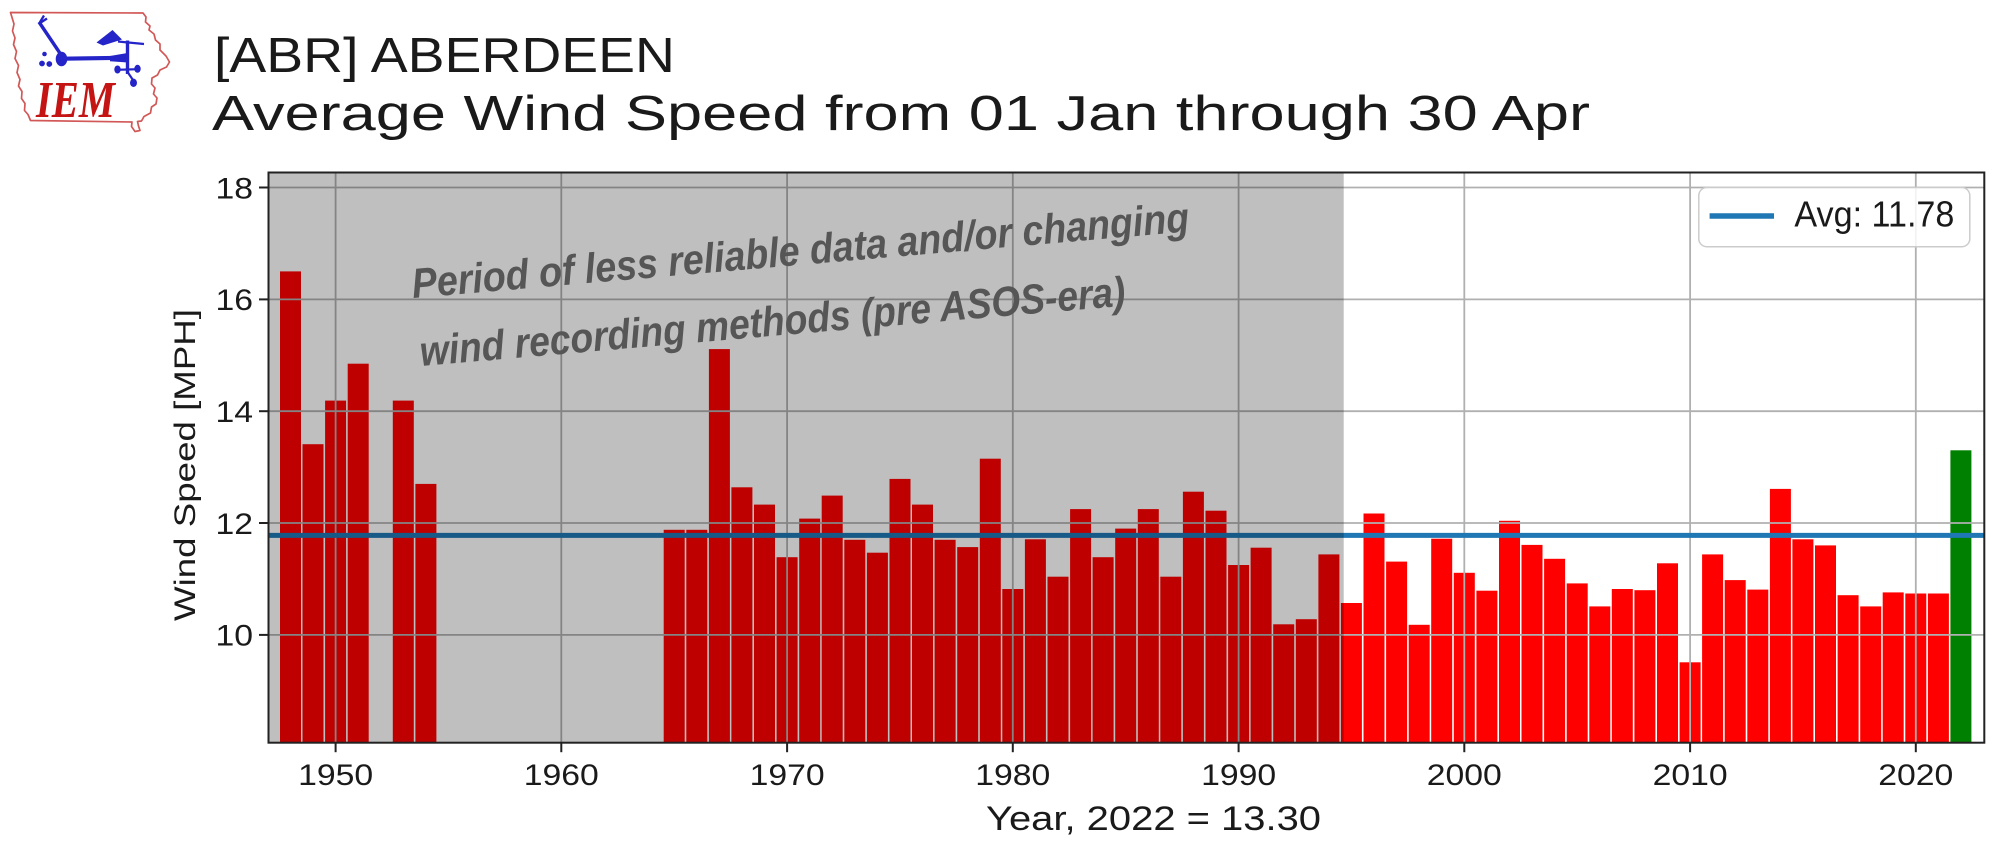 The width and height of the screenshot is (2001, 843). I want to click on svg-text: IEM, so click(75, 100).